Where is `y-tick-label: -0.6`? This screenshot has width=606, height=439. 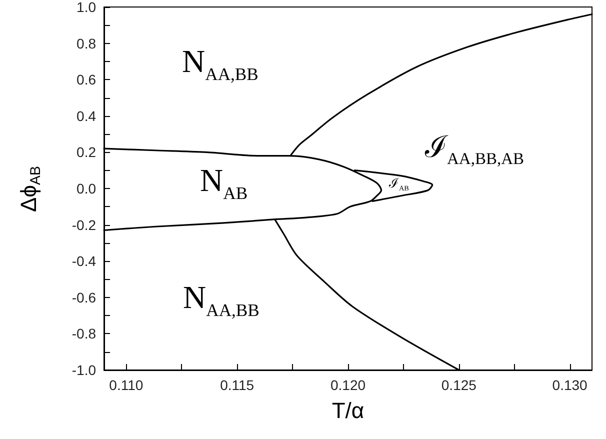 y-tick-label: -0.6 is located at coordinates (84, 297).